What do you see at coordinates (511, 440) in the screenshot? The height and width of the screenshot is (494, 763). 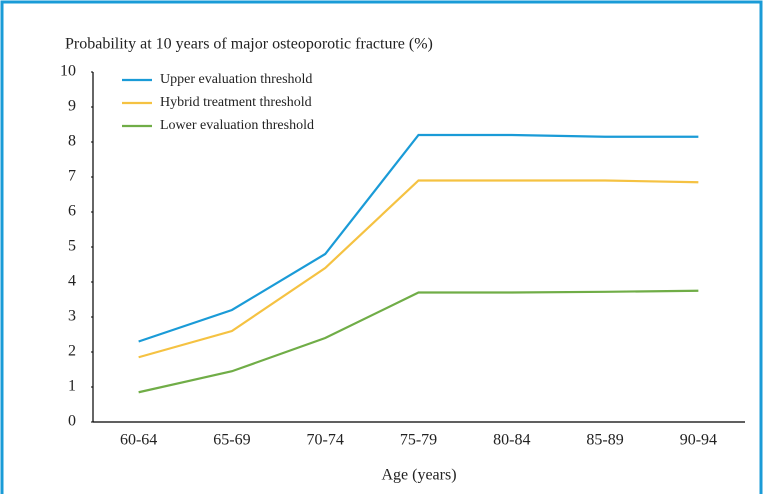 I see `x-tick-label: 80-84` at bounding box center [511, 440].